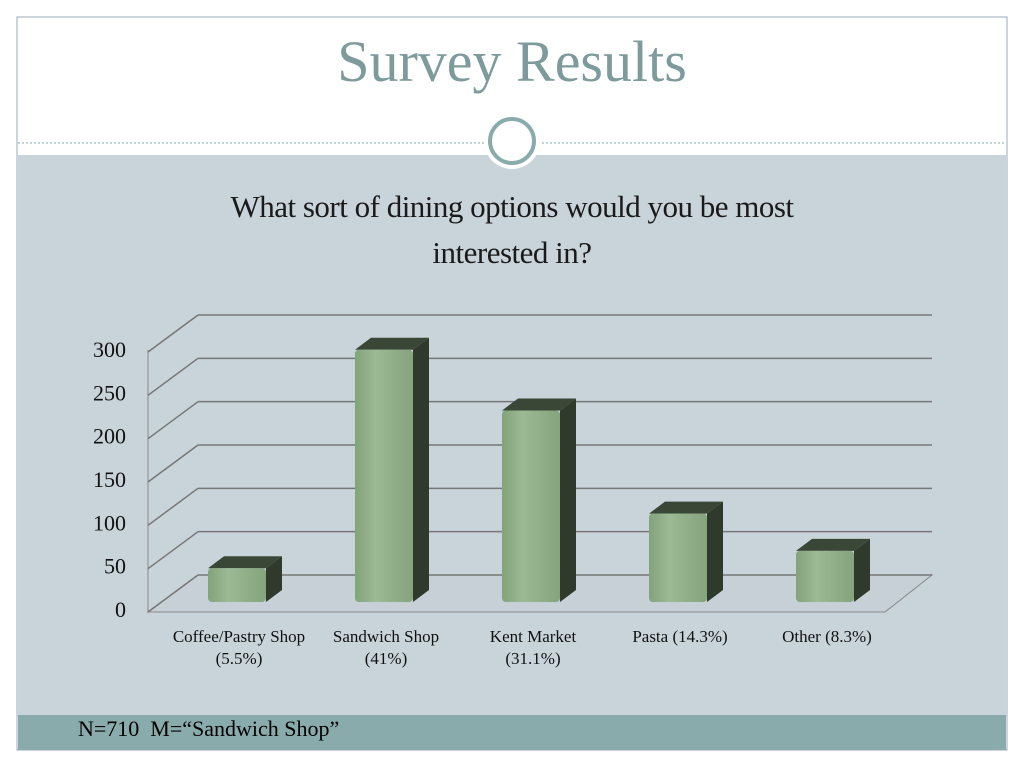  I want to click on y-tick-label: 150, so click(109, 479).